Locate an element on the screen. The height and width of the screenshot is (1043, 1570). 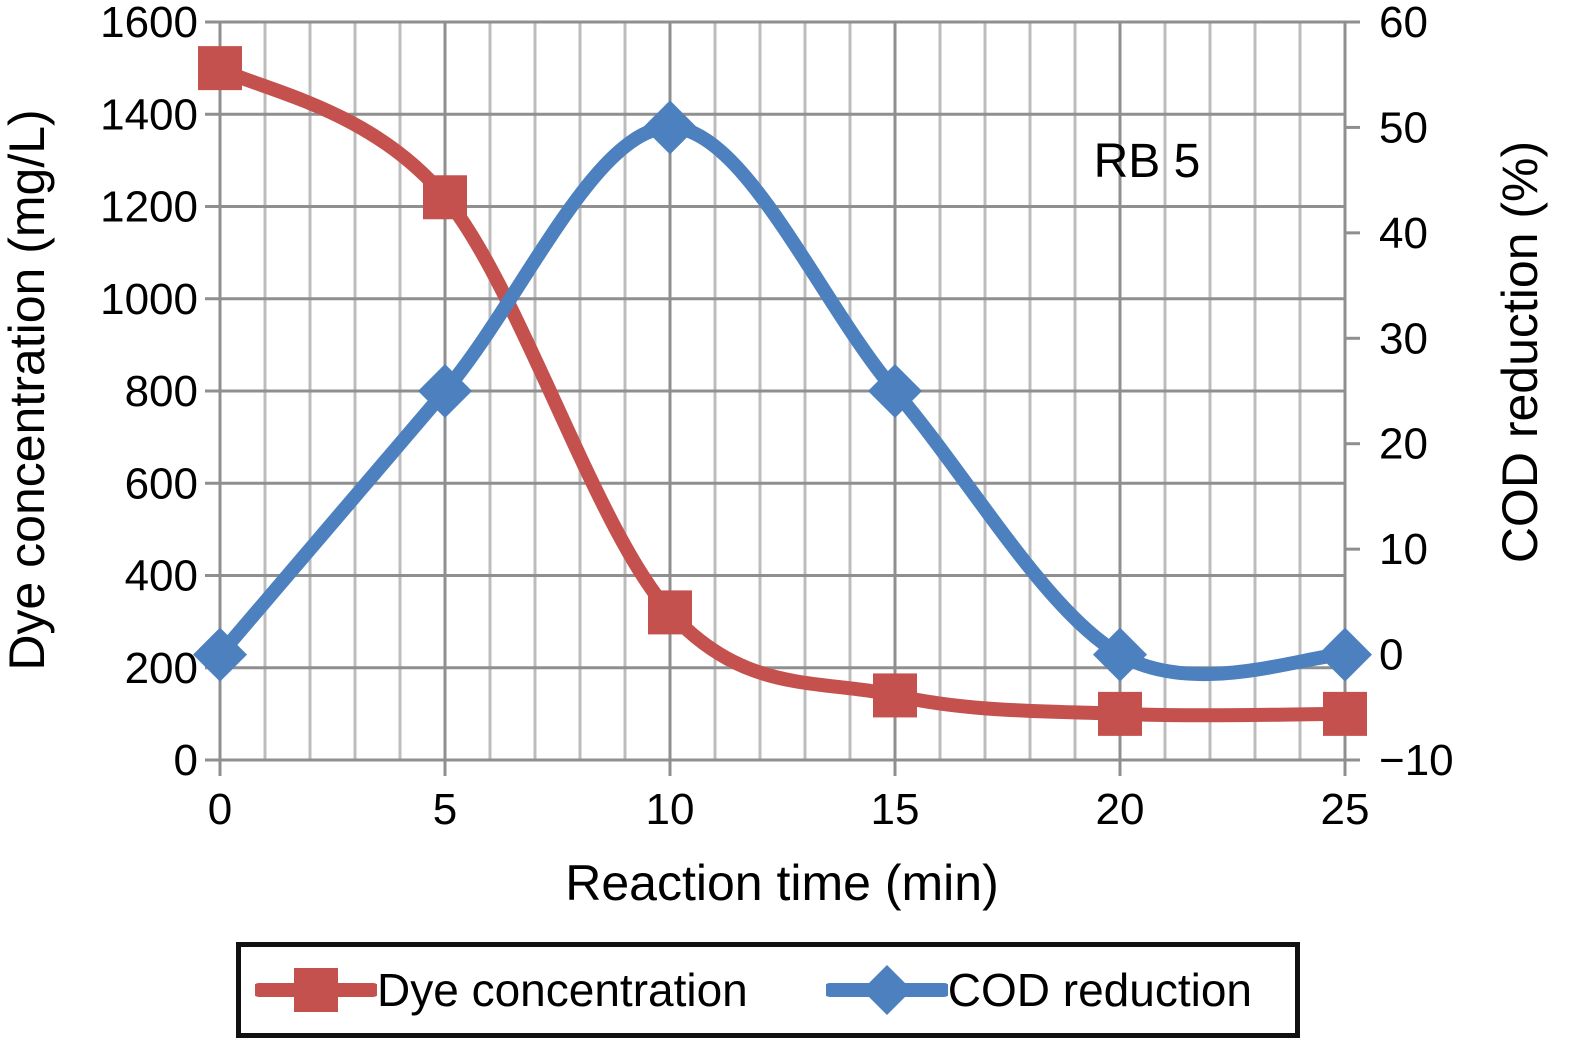
legend-item-dye-concentration: Dye concentration is located at coordinates (501, 990).